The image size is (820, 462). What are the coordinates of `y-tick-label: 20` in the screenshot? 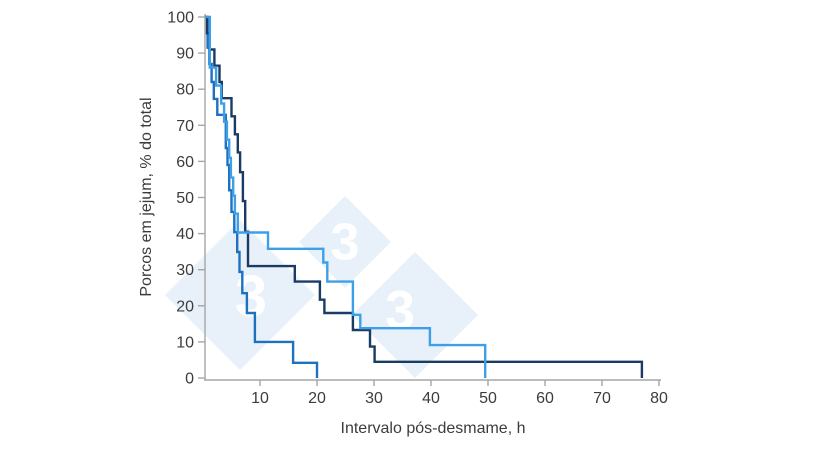 It's located at (185, 306).